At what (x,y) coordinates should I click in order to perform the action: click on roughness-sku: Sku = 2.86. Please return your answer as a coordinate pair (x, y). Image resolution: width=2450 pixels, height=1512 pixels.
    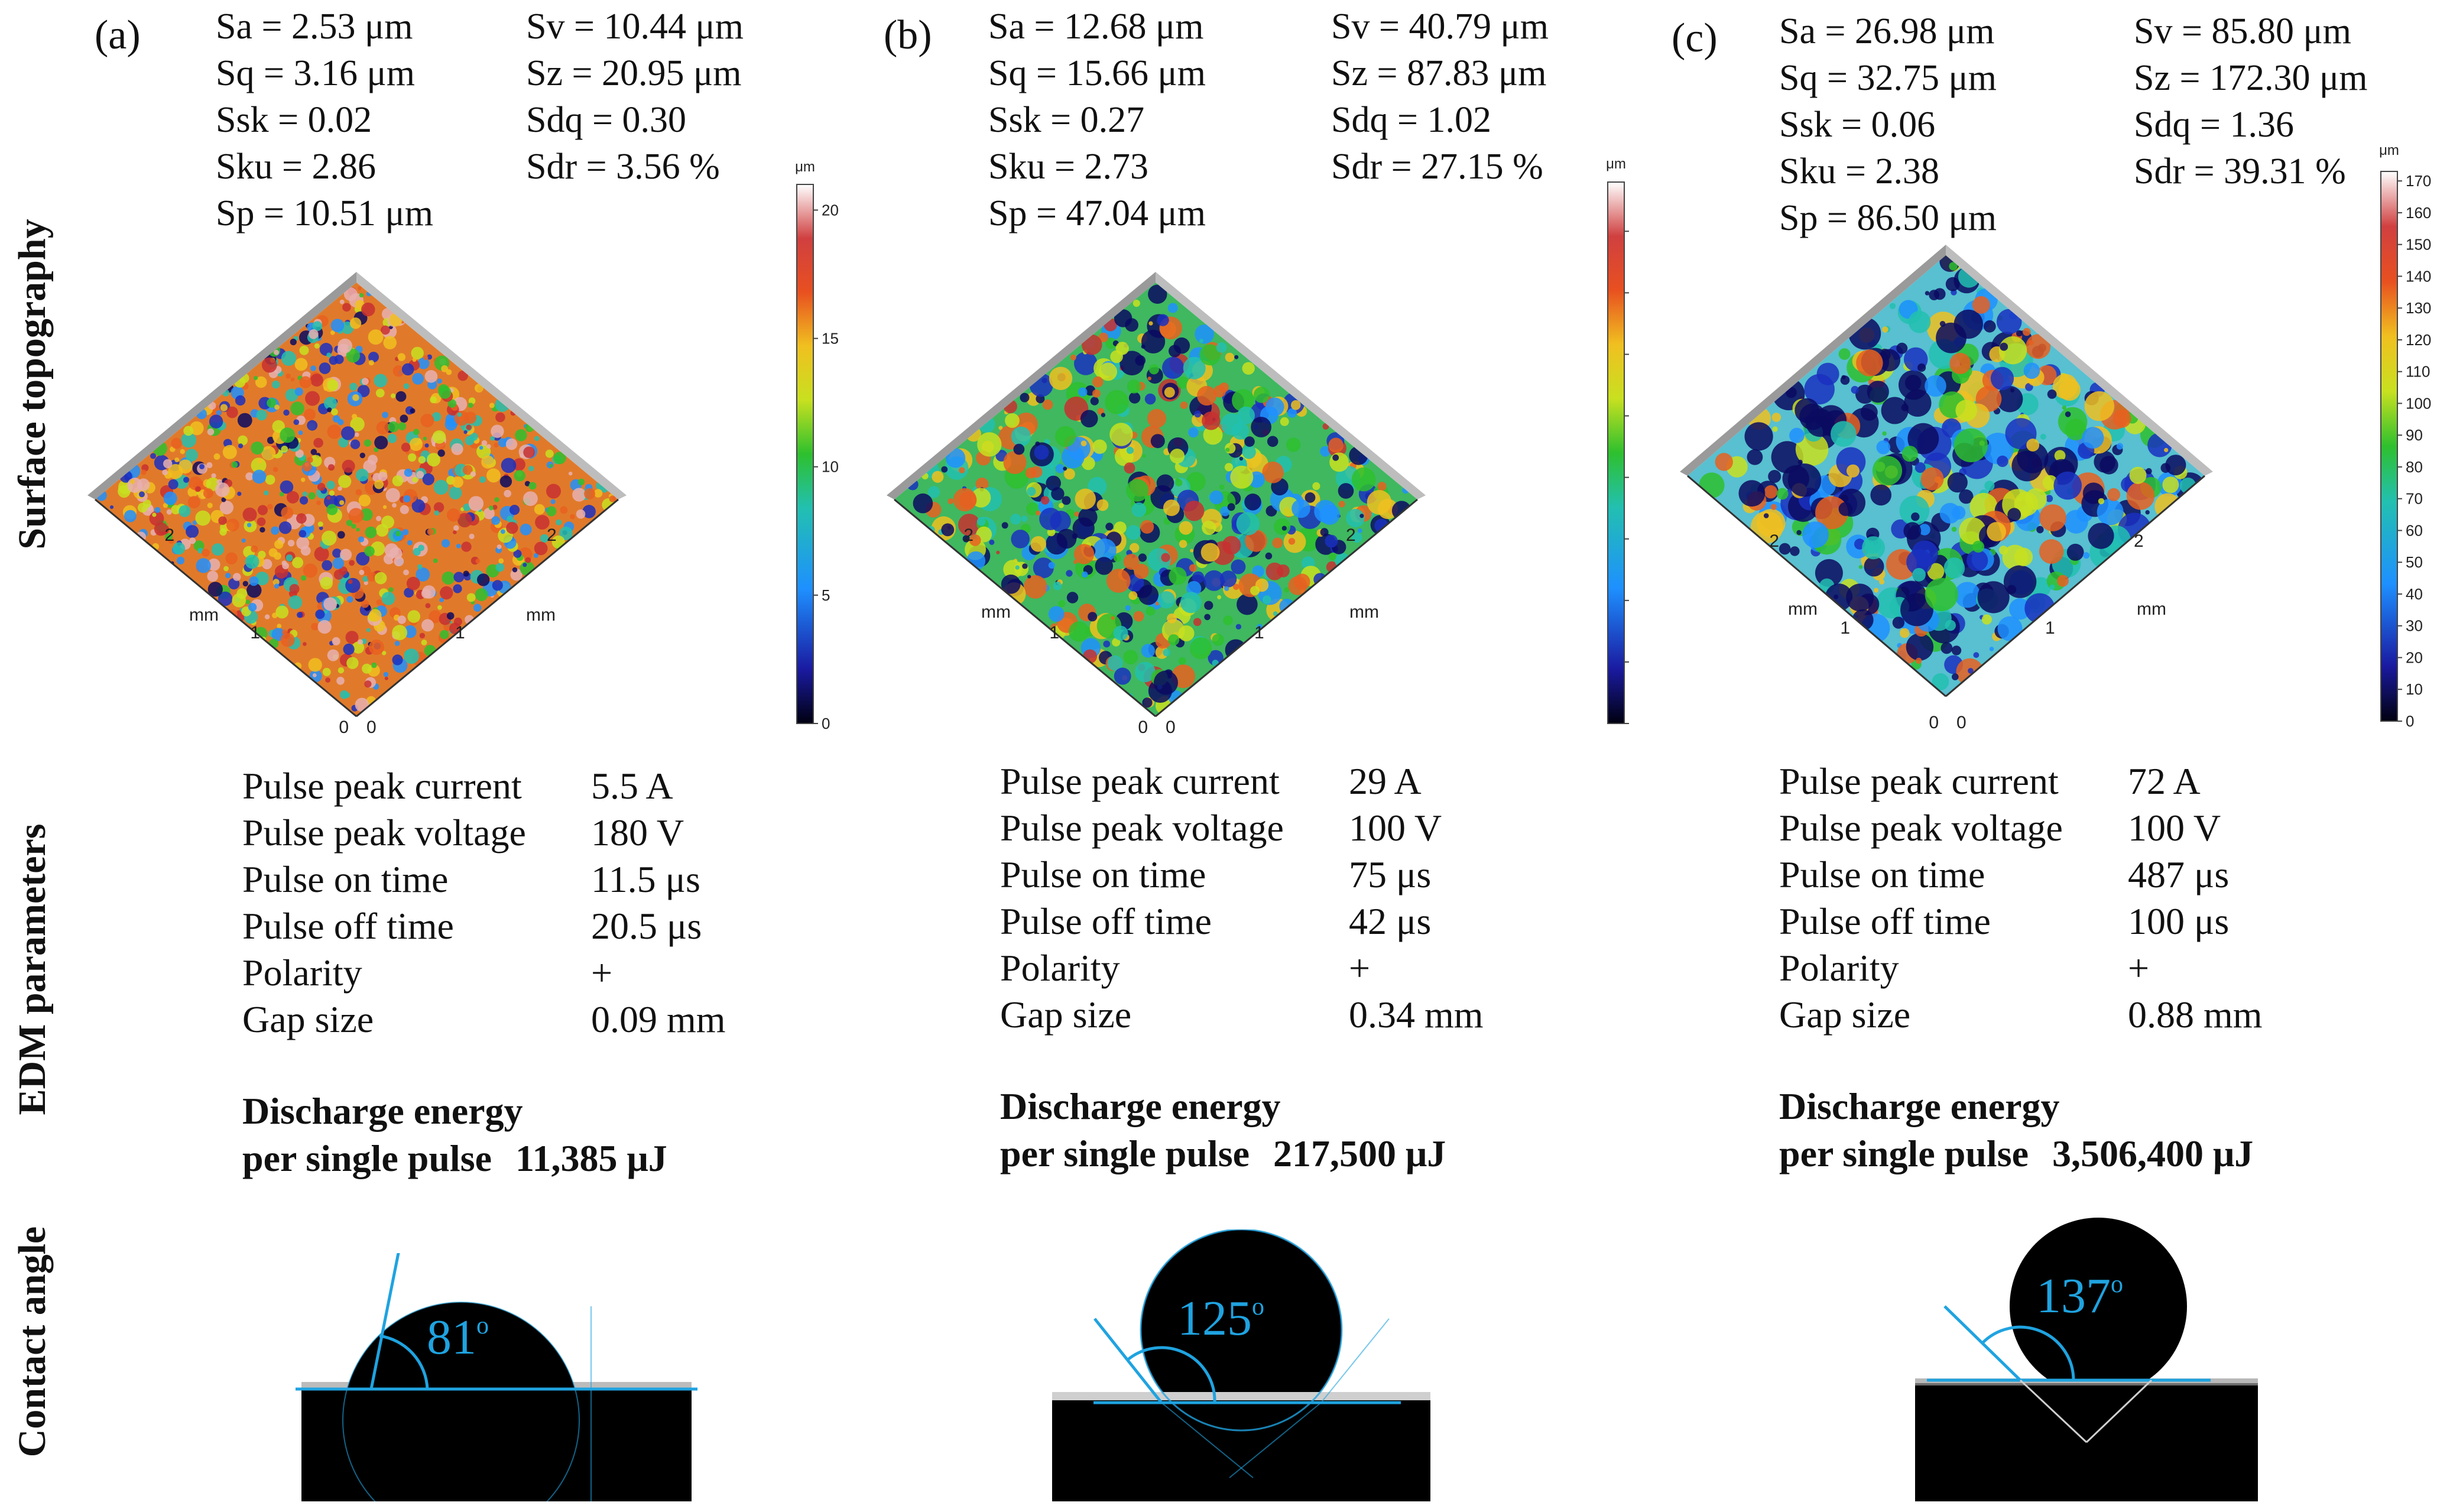
    Looking at the image, I should click on (296, 167).